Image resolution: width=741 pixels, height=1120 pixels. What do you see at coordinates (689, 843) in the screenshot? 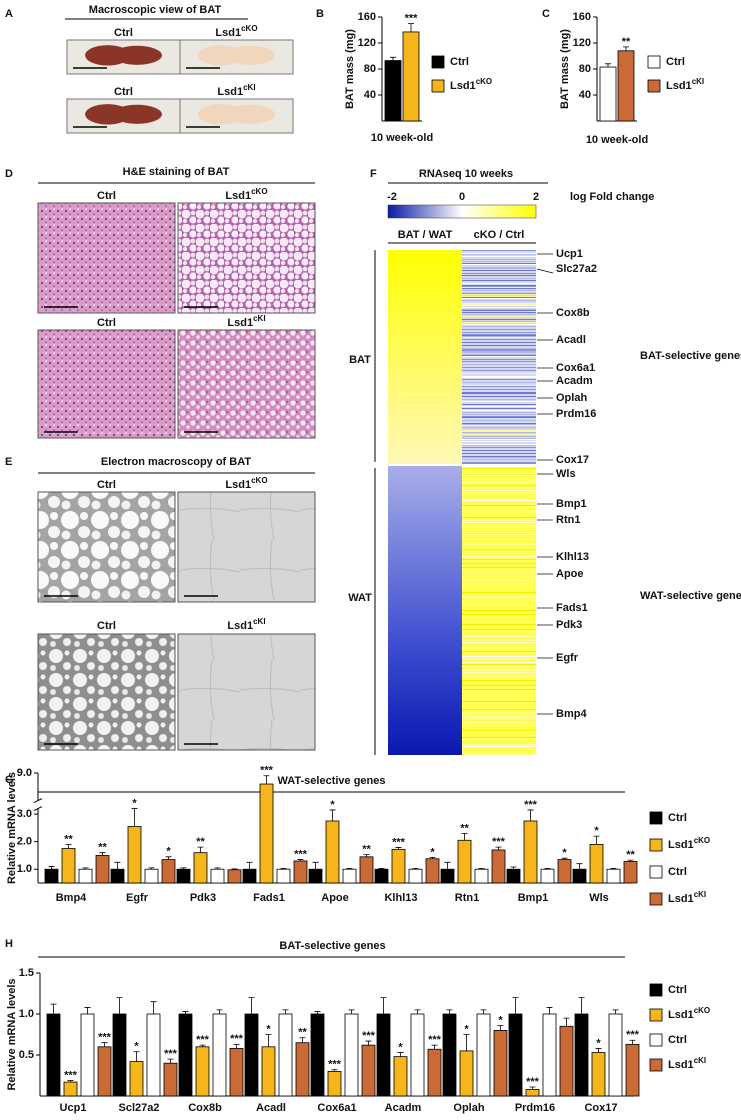
I see `legend-label: Lsd1cKO` at bounding box center [689, 843].